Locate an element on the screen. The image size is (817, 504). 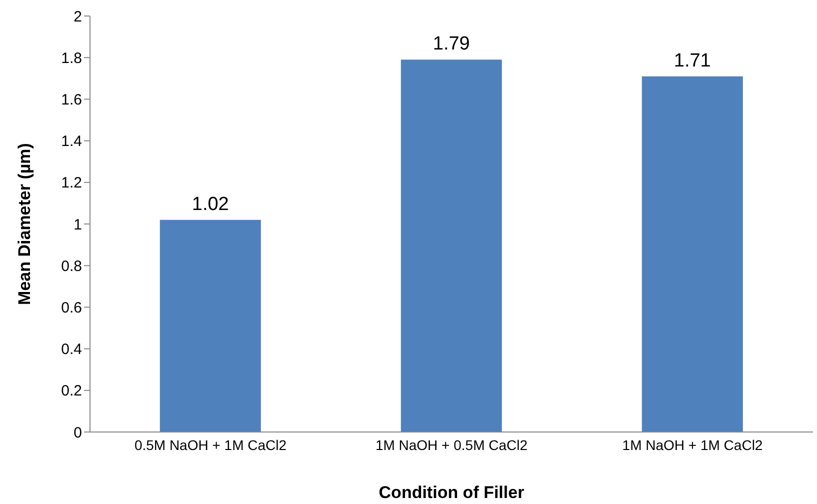
y-tick-label: 0.6 is located at coordinates (71, 308).